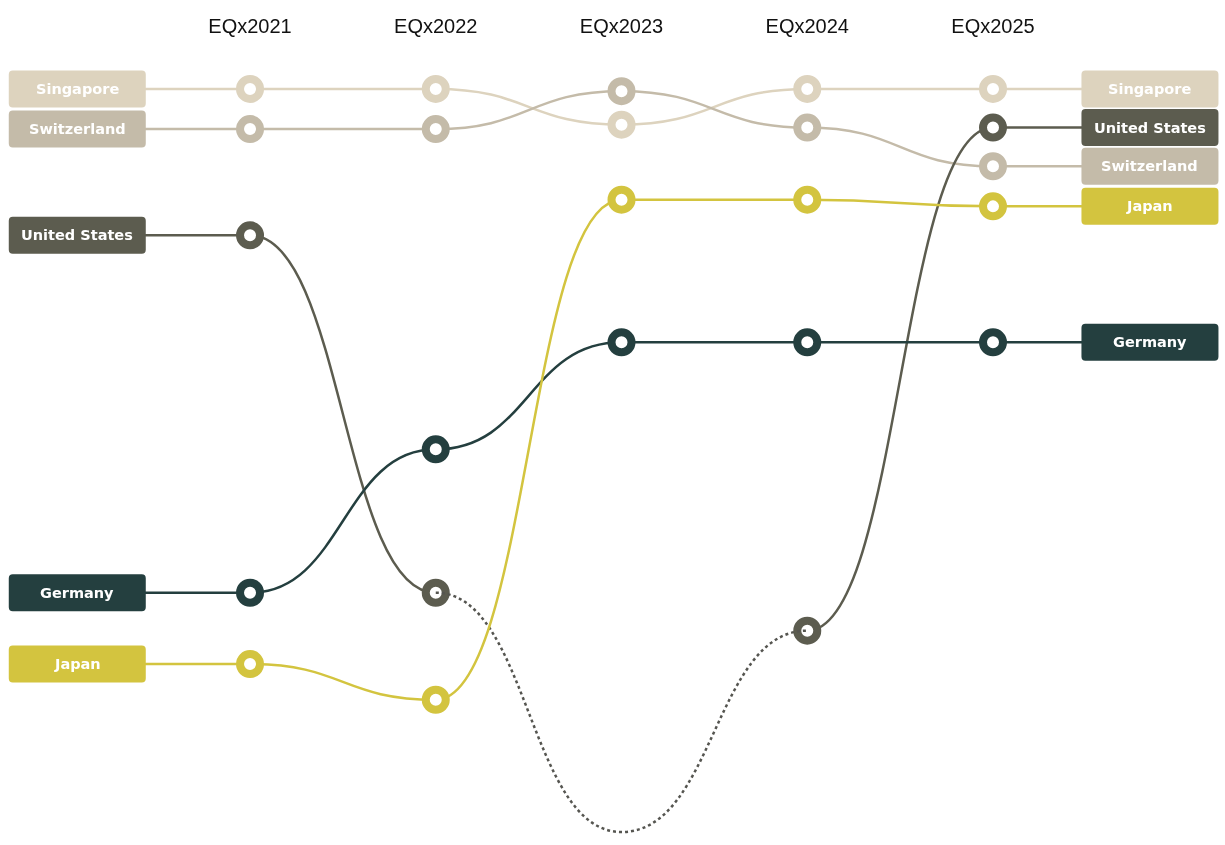 The width and height of the screenshot is (1225, 845). Describe the element at coordinates (250, 26) in the screenshot. I see `x-tick-label: EQx2021` at that location.